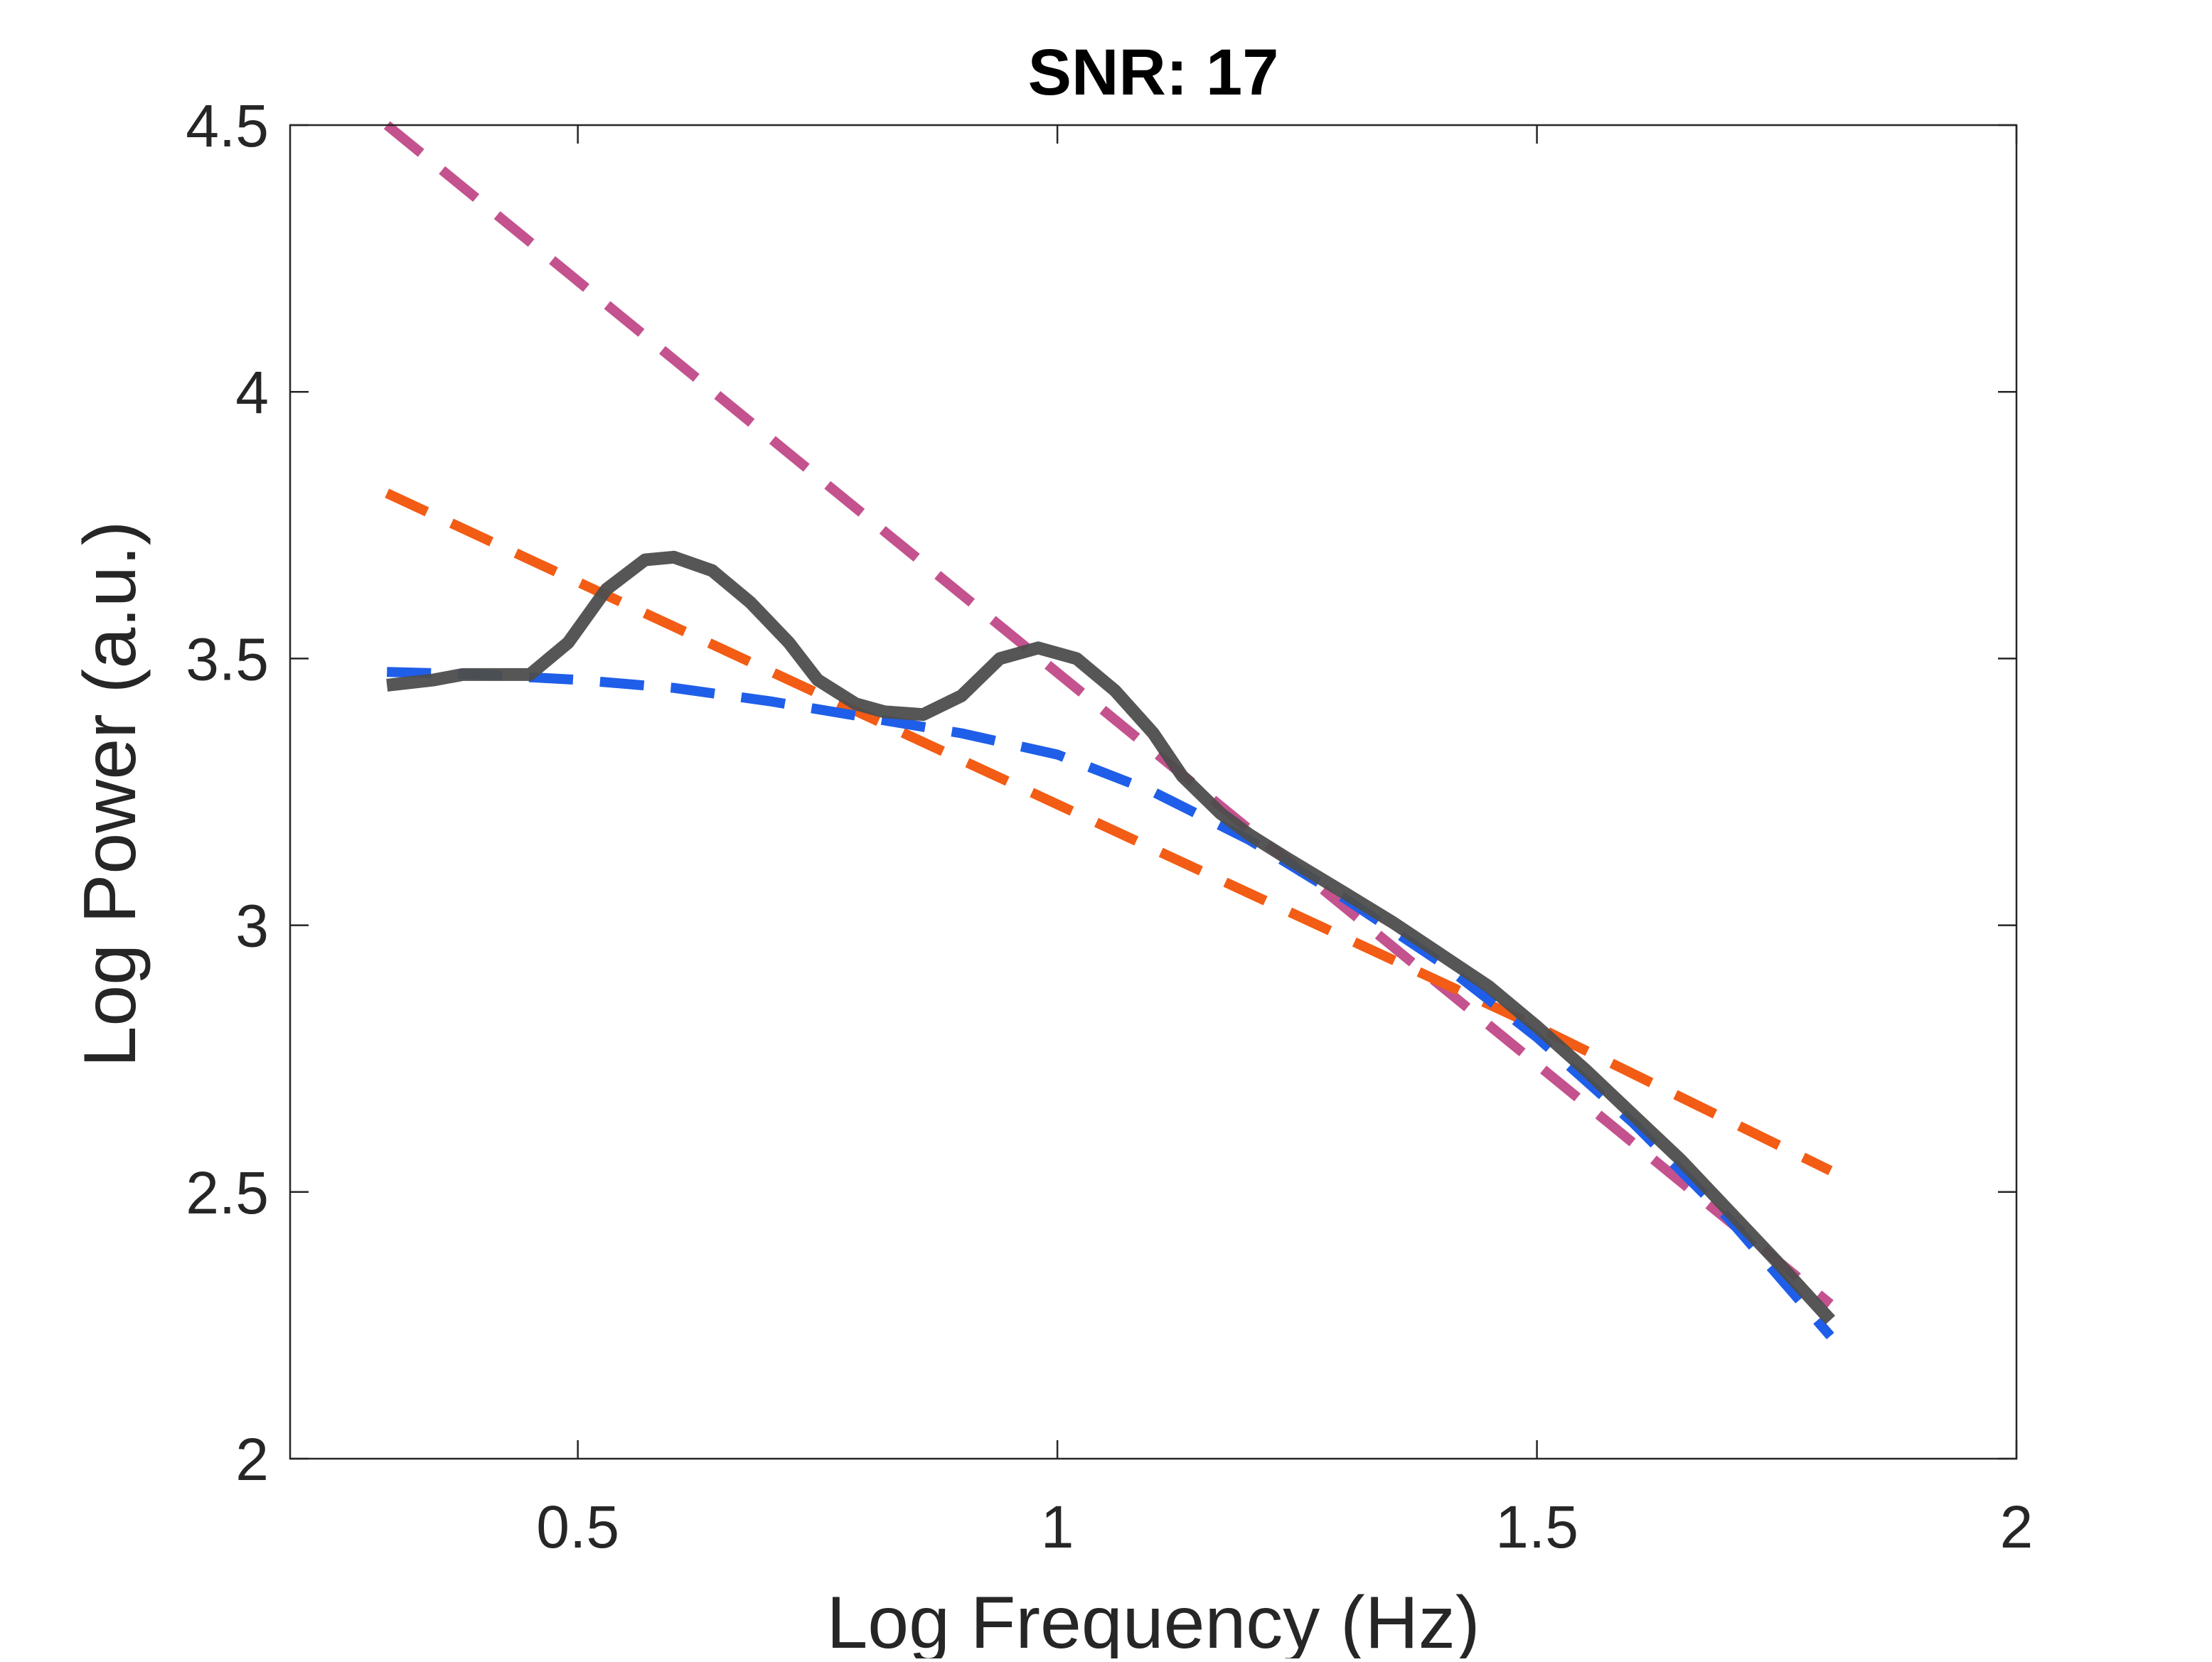 This screenshot has height=1662, width=2212. What do you see at coordinates (227, 1192) in the screenshot?
I see `y-tick-label: 2.5` at bounding box center [227, 1192].